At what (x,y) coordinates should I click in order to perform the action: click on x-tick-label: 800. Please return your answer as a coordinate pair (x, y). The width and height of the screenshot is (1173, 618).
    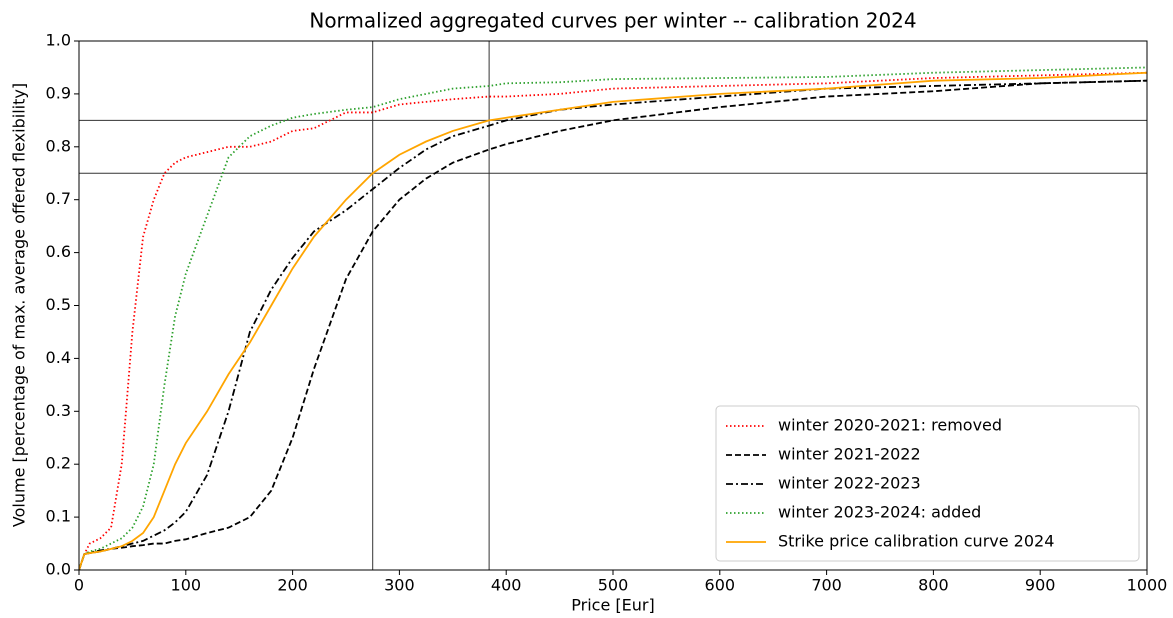
    Looking at the image, I should click on (933, 585).